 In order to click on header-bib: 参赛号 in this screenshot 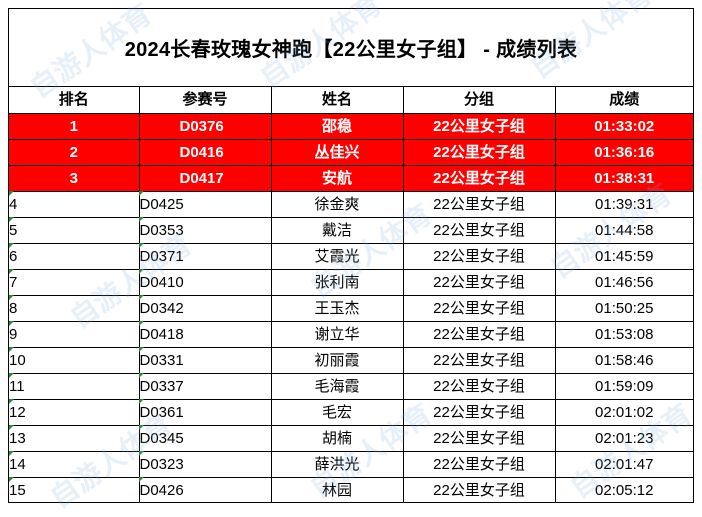, I will do `click(205, 100)`.